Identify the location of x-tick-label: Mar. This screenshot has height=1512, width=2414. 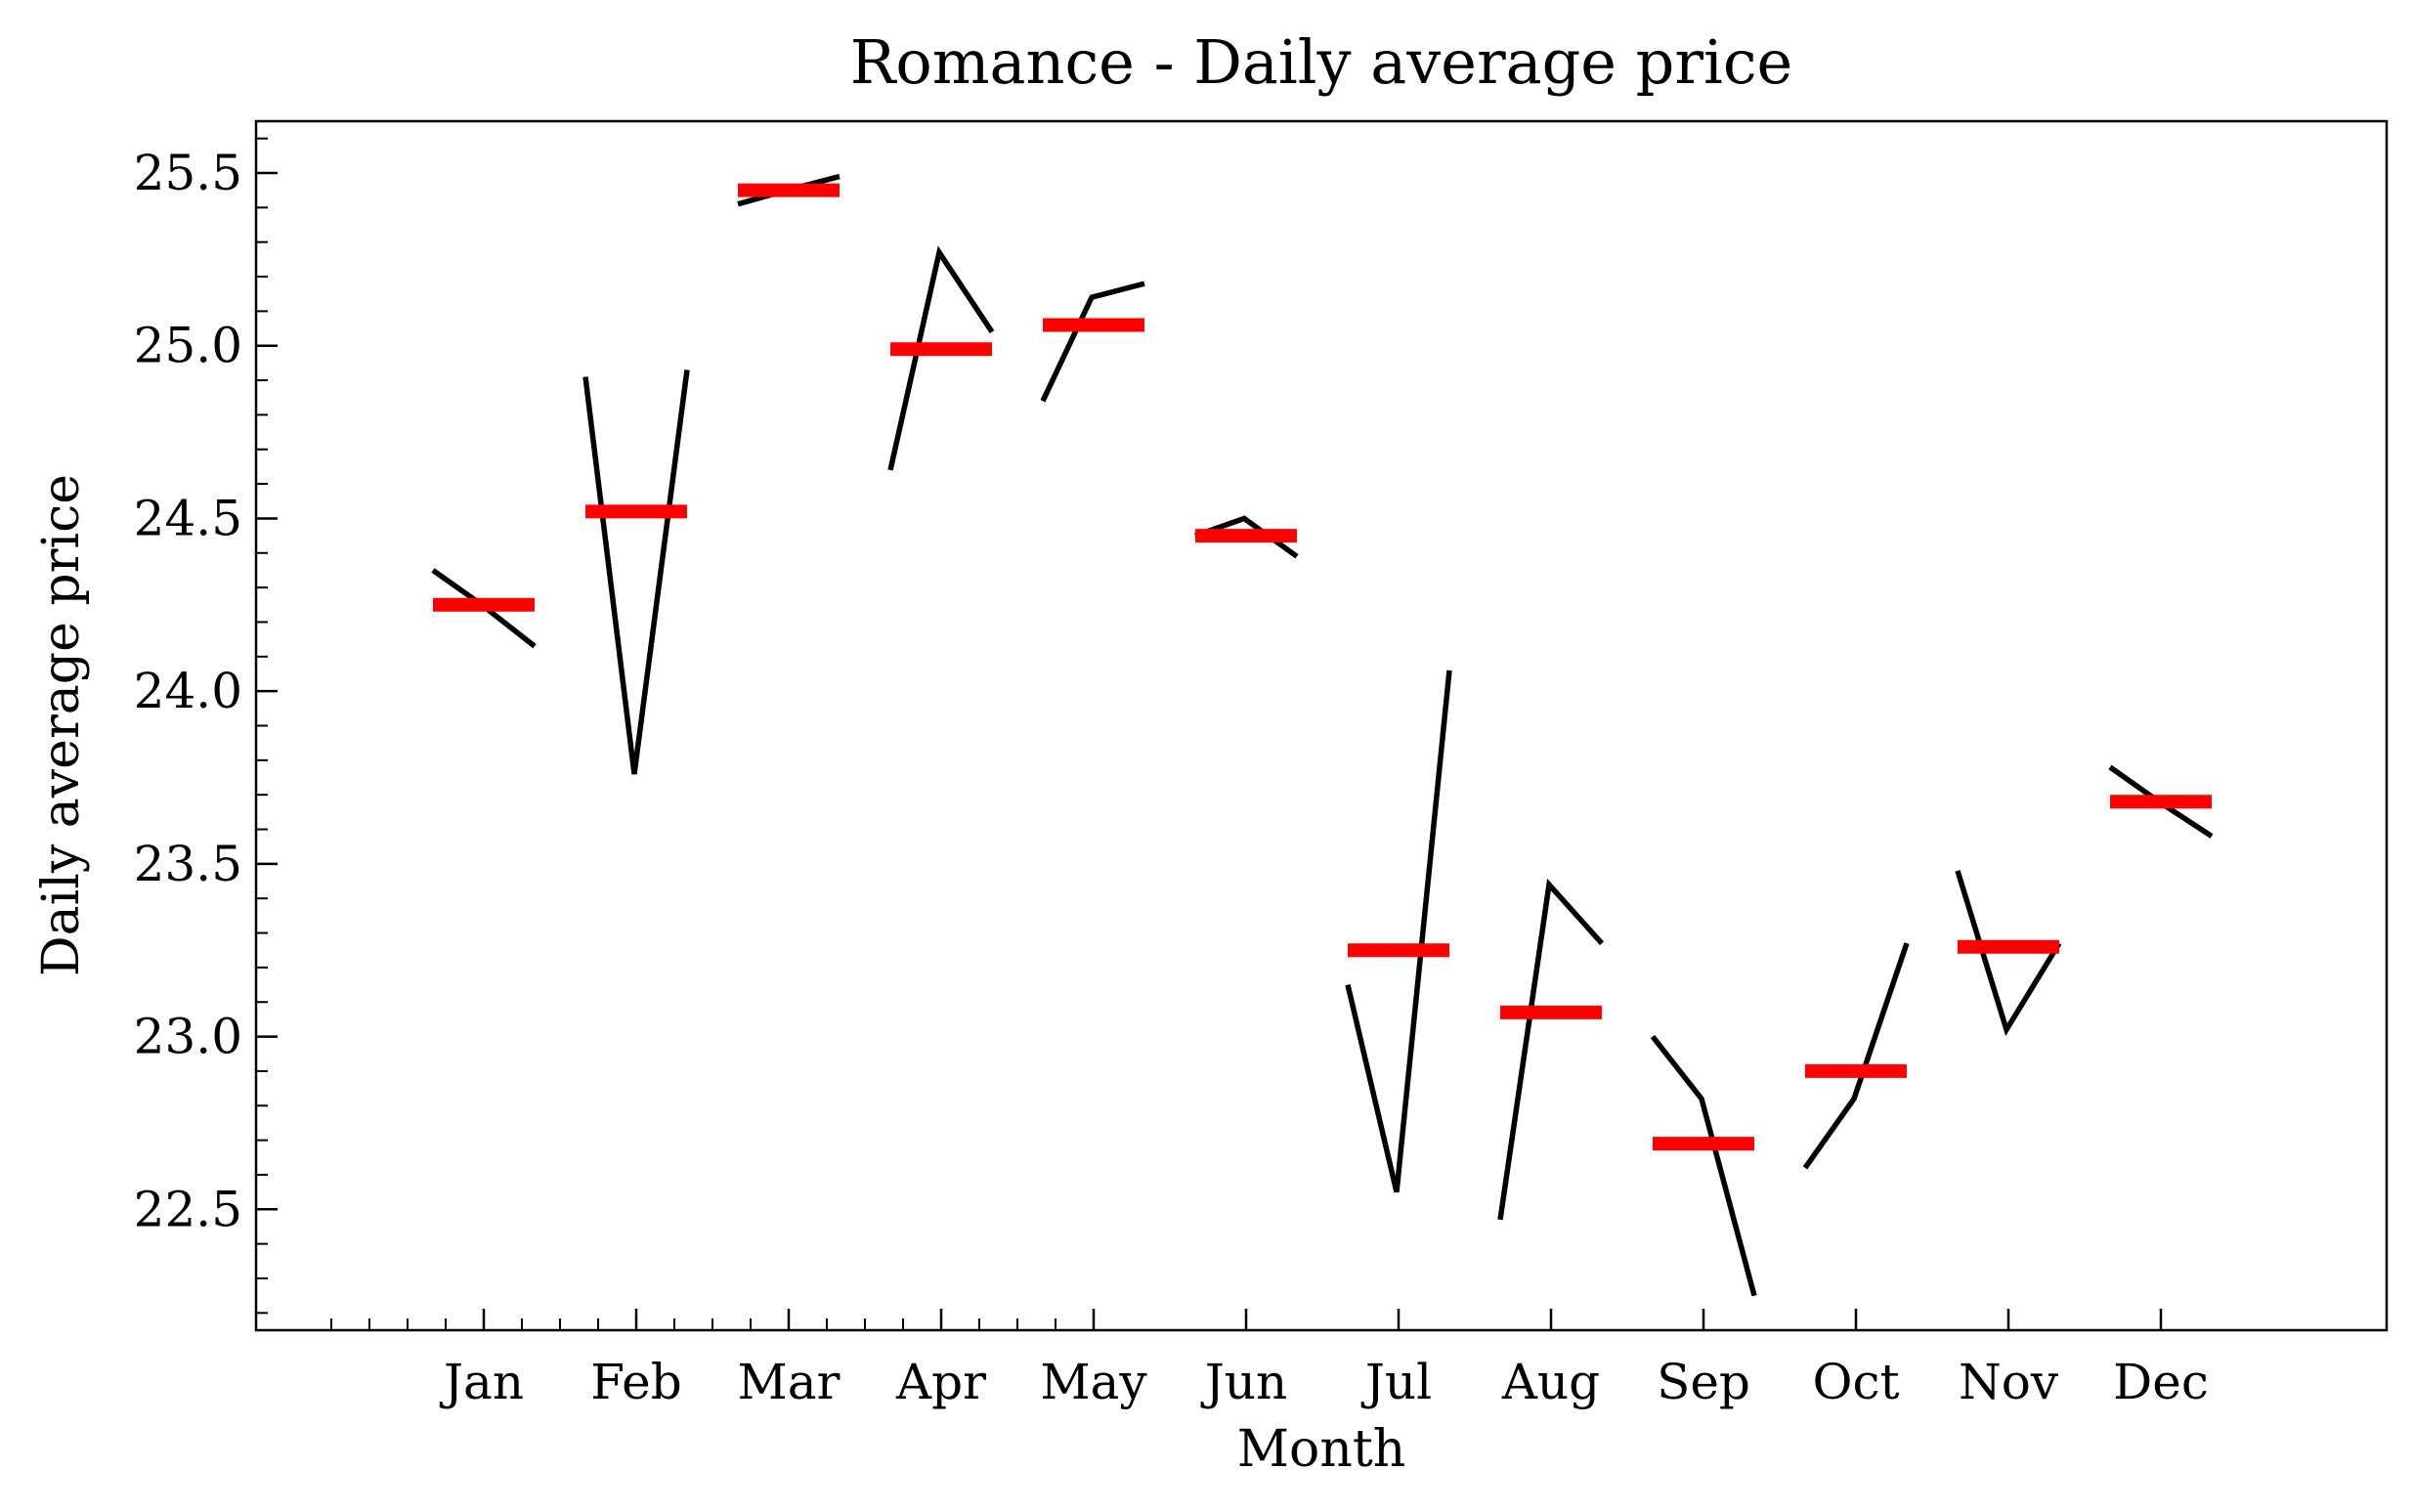
(789, 1382).